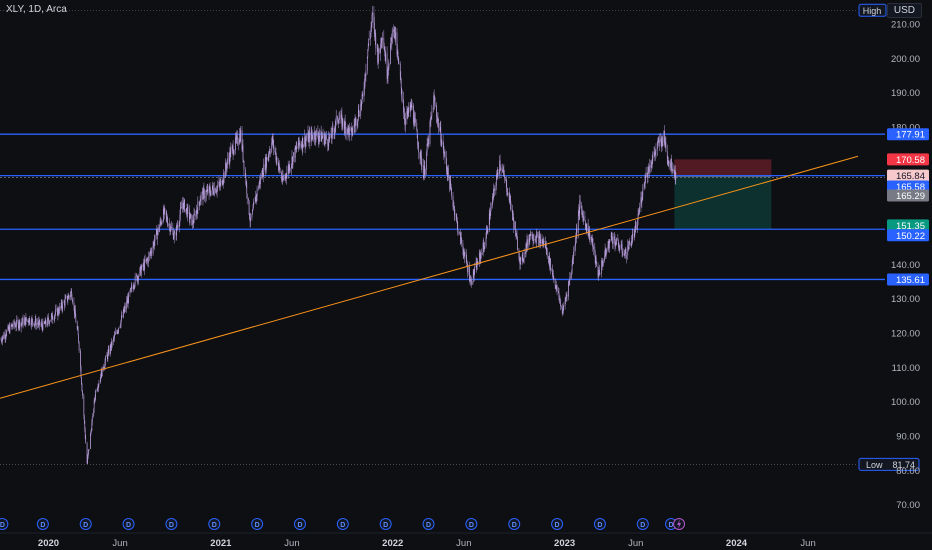  I want to click on y-tick-label: 110.00, so click(906, 368).